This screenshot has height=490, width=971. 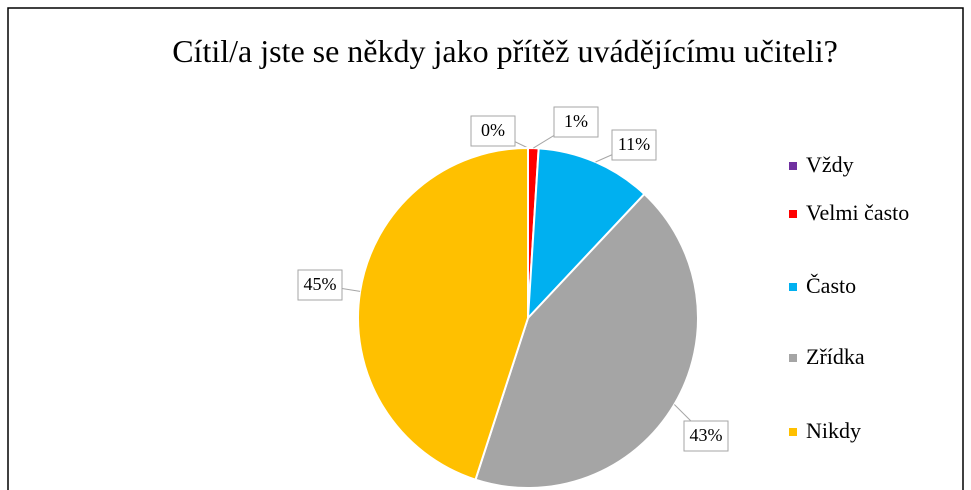 What do you see at coordinates (835, 356) in the screenshot?
I see `legend-label: Zřídka` at bounding box center [835, 356].